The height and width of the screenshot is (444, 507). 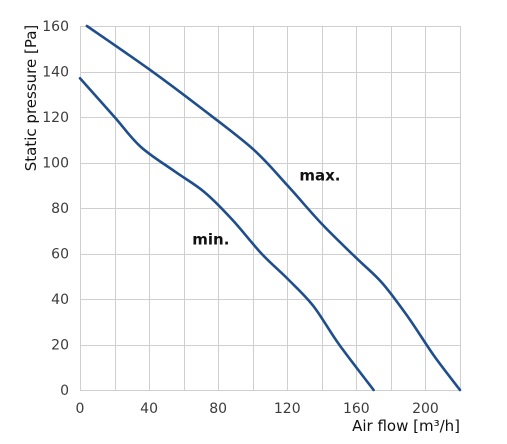 What do you see at coordinates (60, 209) in the screenshot?
I see `y-tick-label: 80` at bounding box center [60, 209].